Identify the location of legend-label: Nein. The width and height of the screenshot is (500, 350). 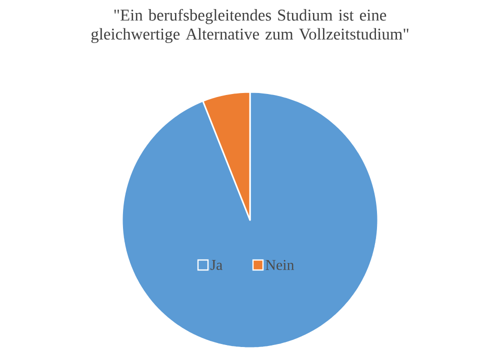
(280, 265).